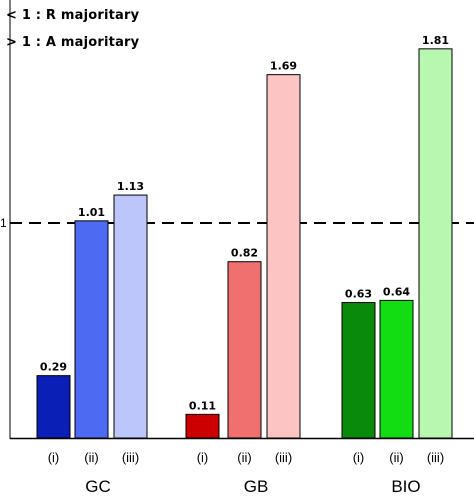  Describe the element at coordinates (130, 186) in the screenshot. I see `data-label-gc-3: 1.13` at that location.